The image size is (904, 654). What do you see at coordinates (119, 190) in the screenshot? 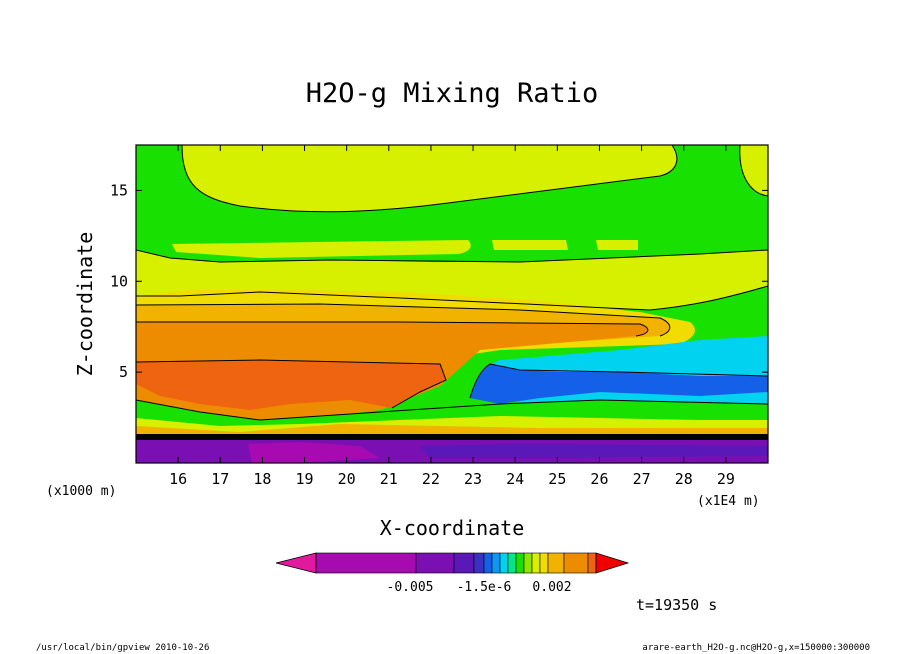
I see `y-tick-label: 15` at bounding box center [119, 190].